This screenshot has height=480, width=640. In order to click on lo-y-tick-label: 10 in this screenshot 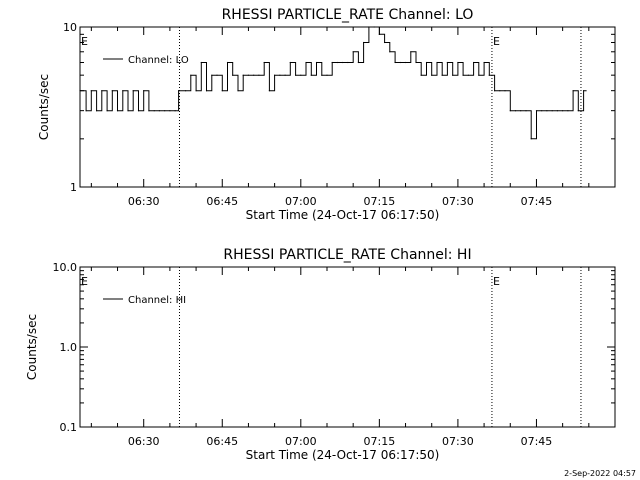, I will do `click(70, 27)`.